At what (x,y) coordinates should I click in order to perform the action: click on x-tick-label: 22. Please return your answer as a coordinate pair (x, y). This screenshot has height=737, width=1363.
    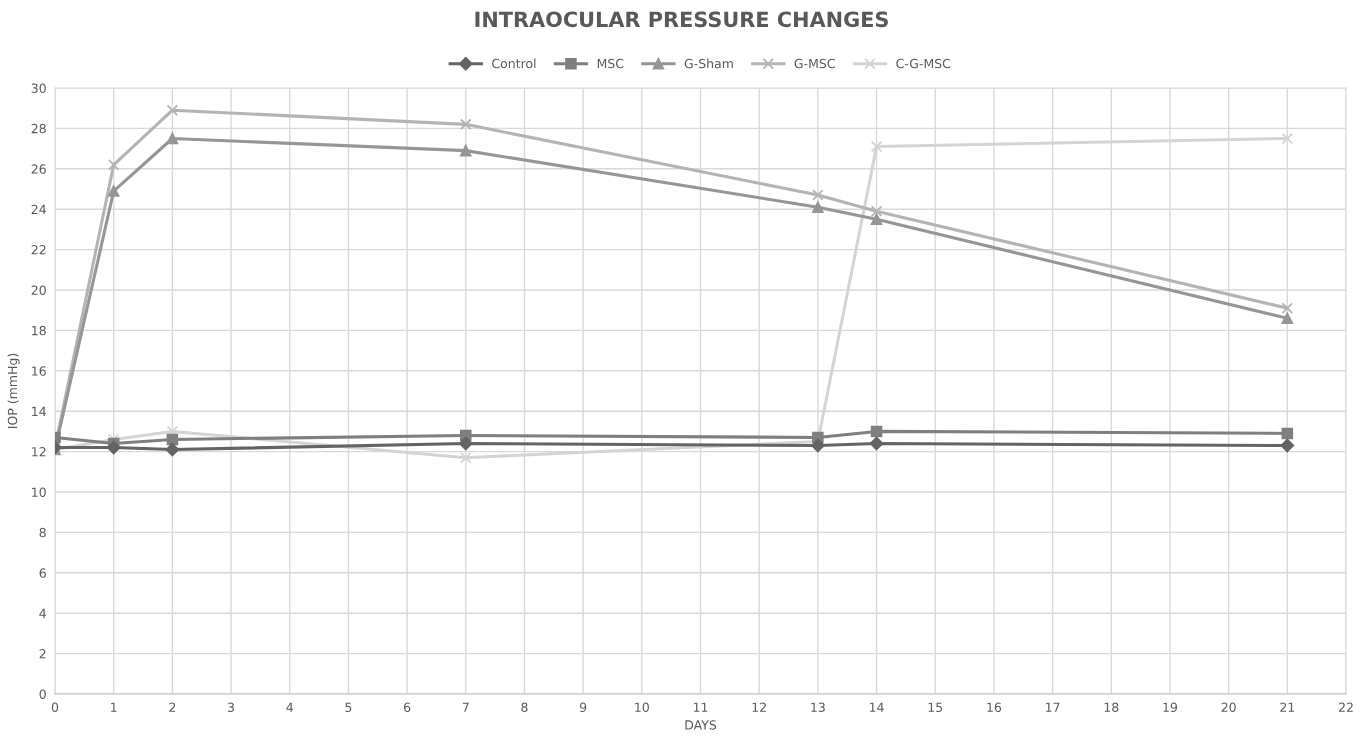
    Looking at the image, I should click on (1345, 707).